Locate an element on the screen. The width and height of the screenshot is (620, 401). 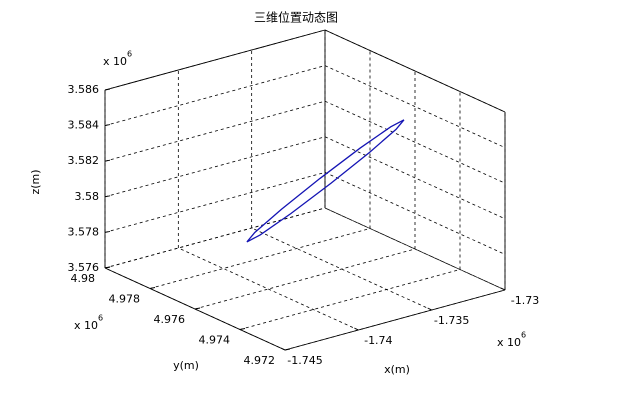
x-tick-label: -1.735 is located at coordinates (451, 320).